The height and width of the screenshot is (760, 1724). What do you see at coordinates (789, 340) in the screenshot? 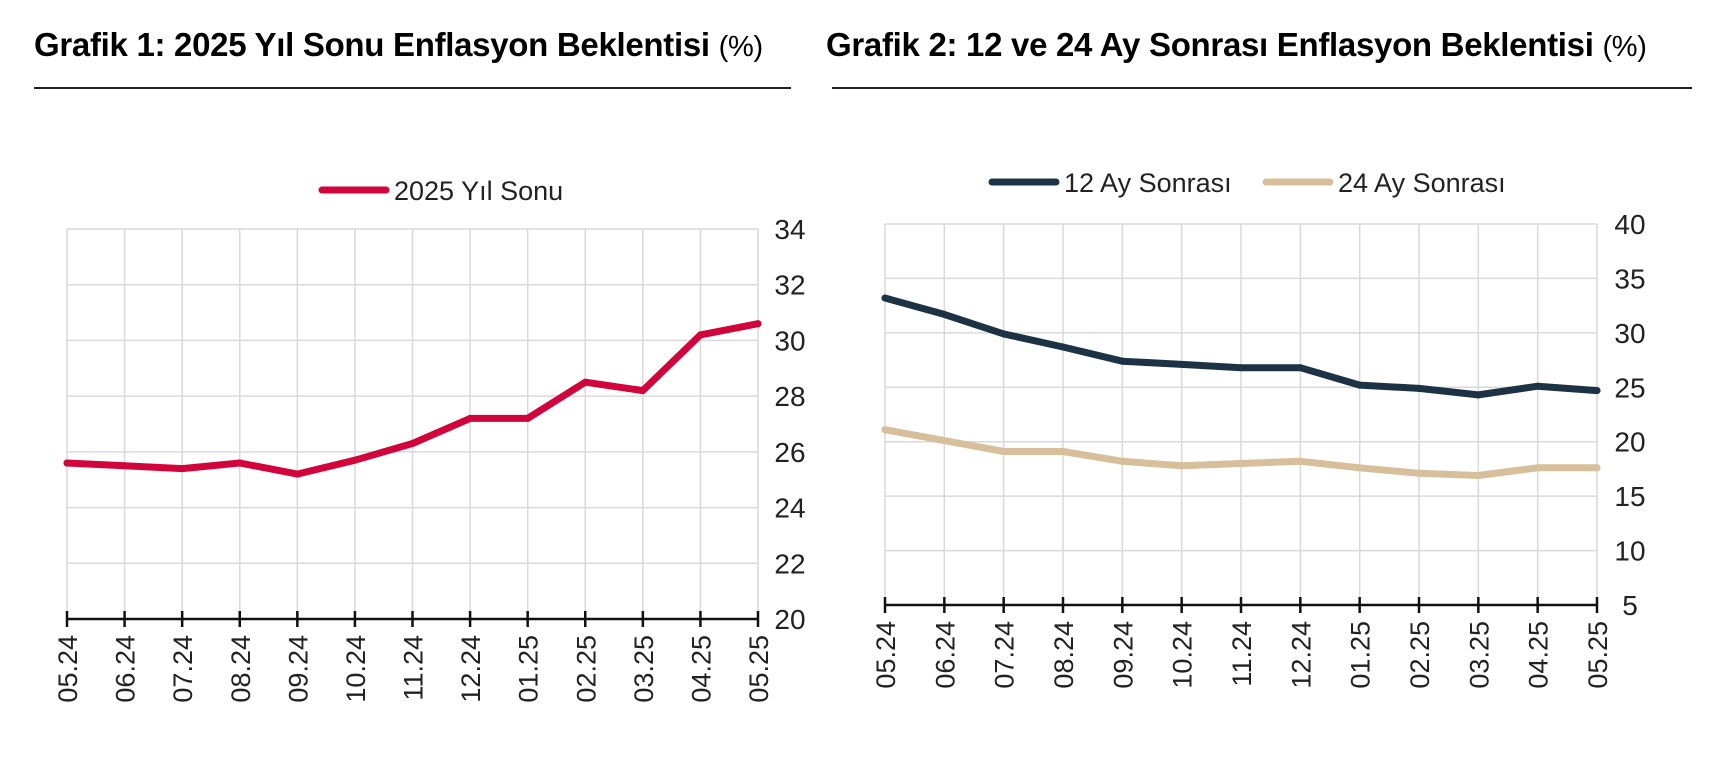
I see `chart-1-ytick-label: 30` at bounding box center [789, 340].